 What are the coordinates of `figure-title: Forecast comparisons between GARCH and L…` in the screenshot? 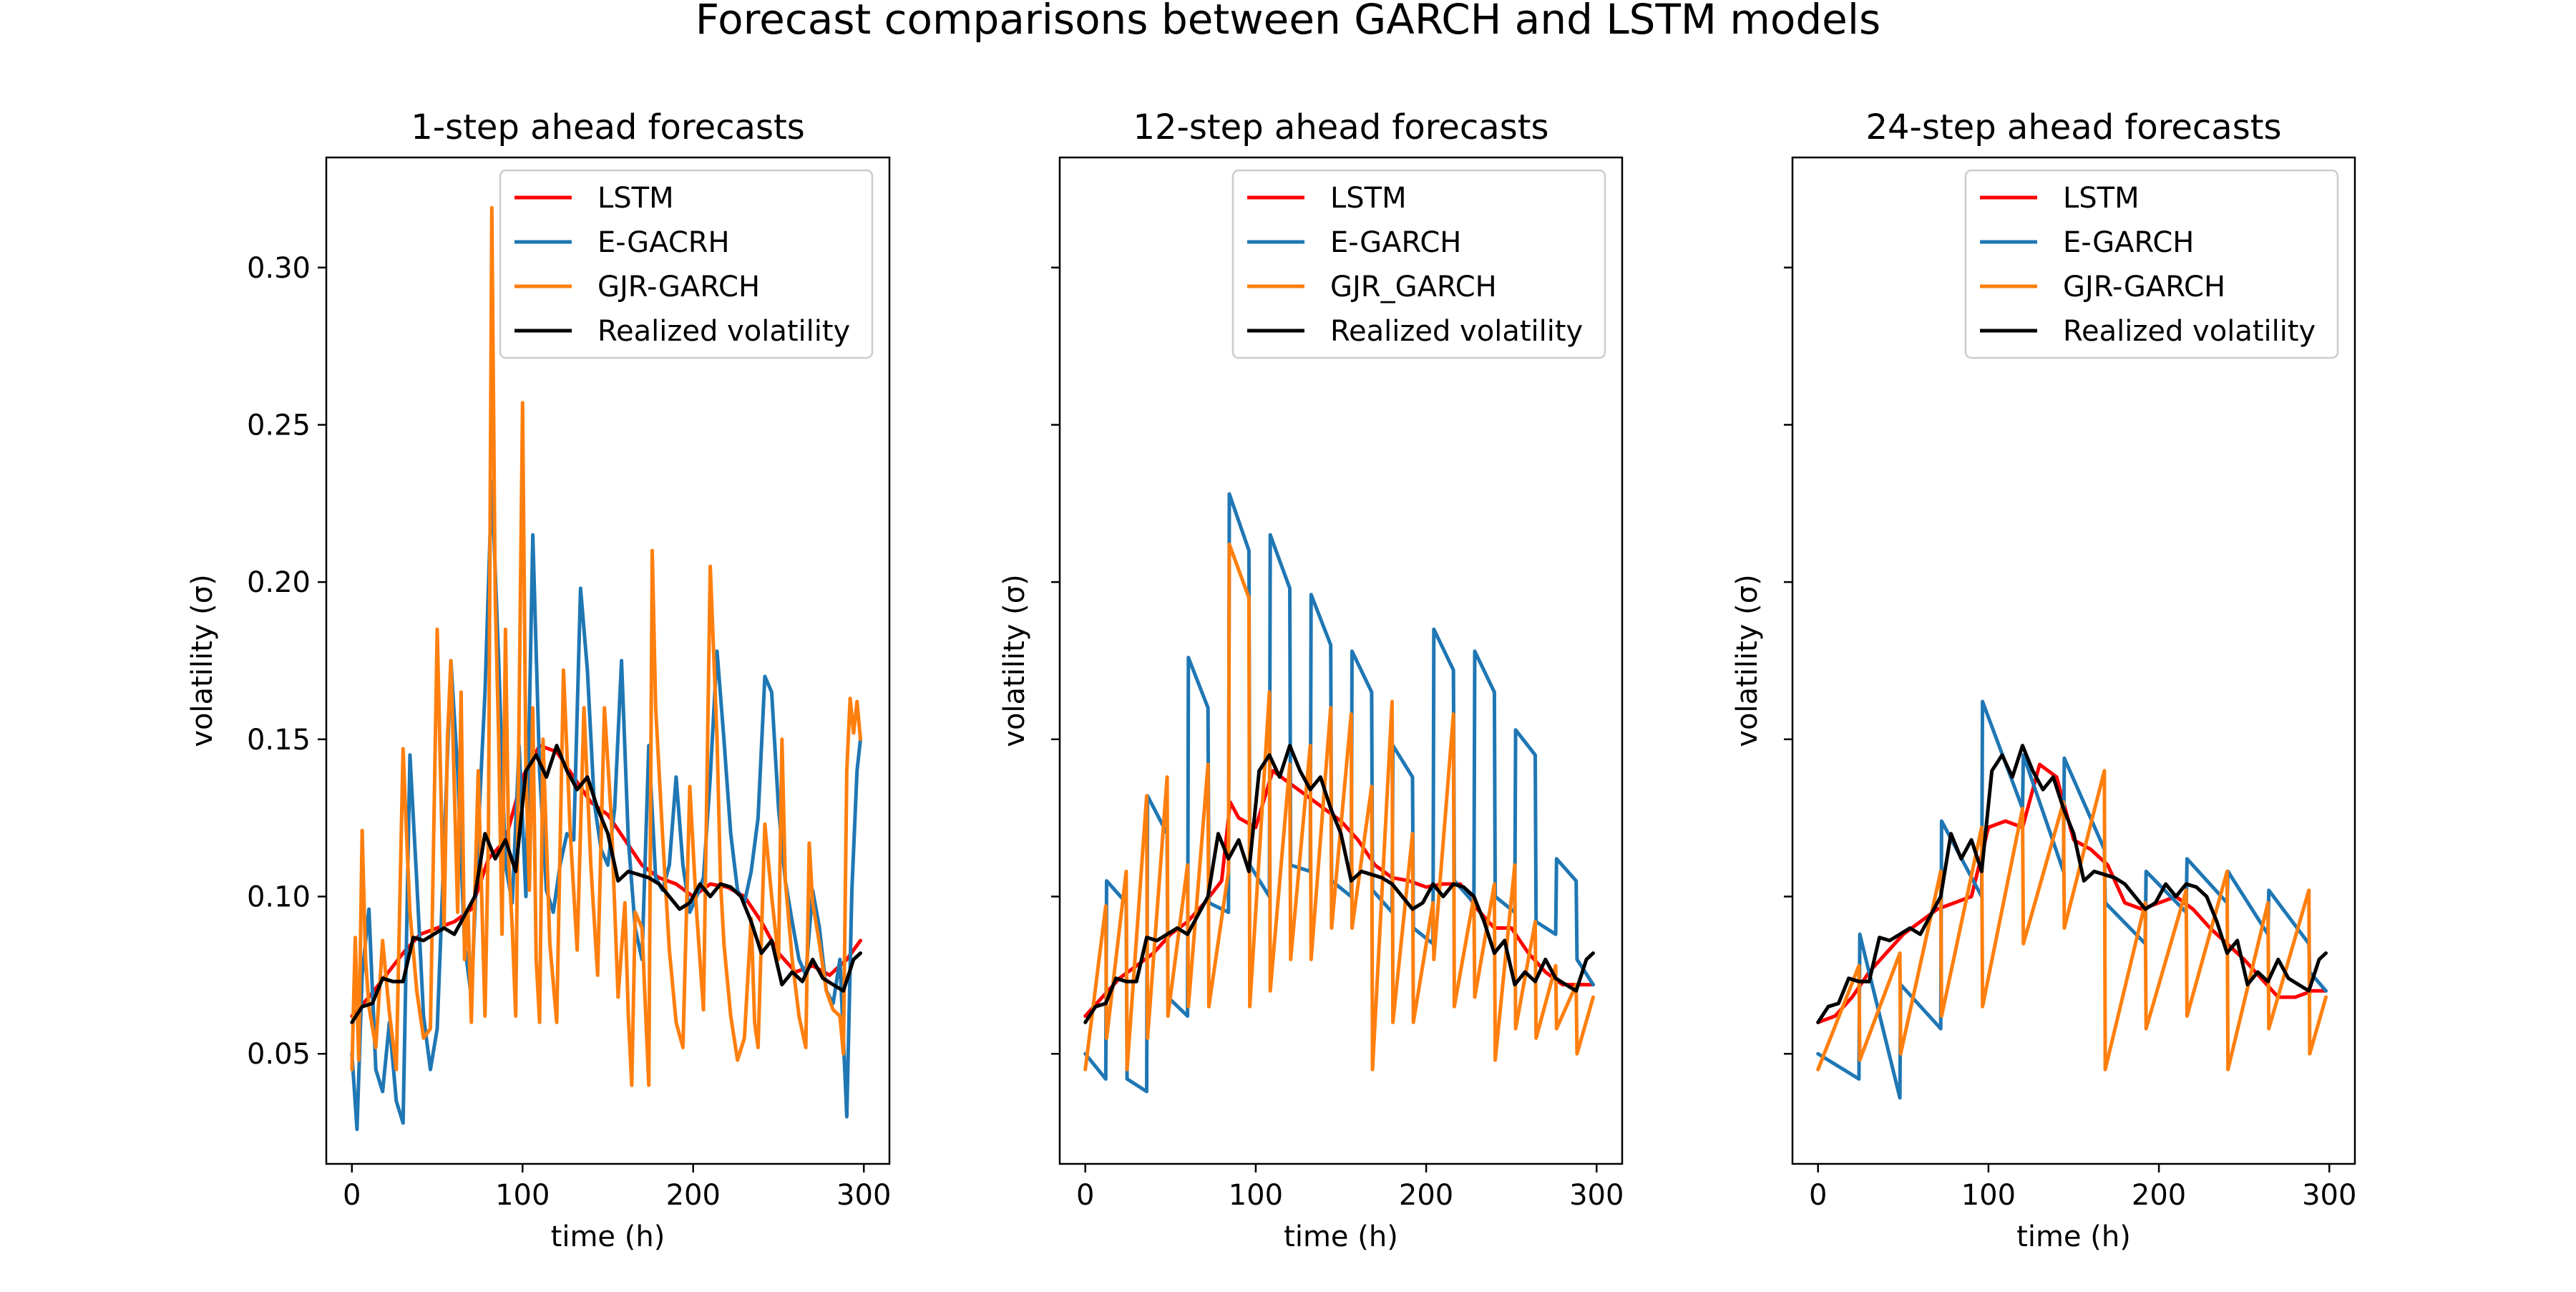 It's located at (1288, 22).